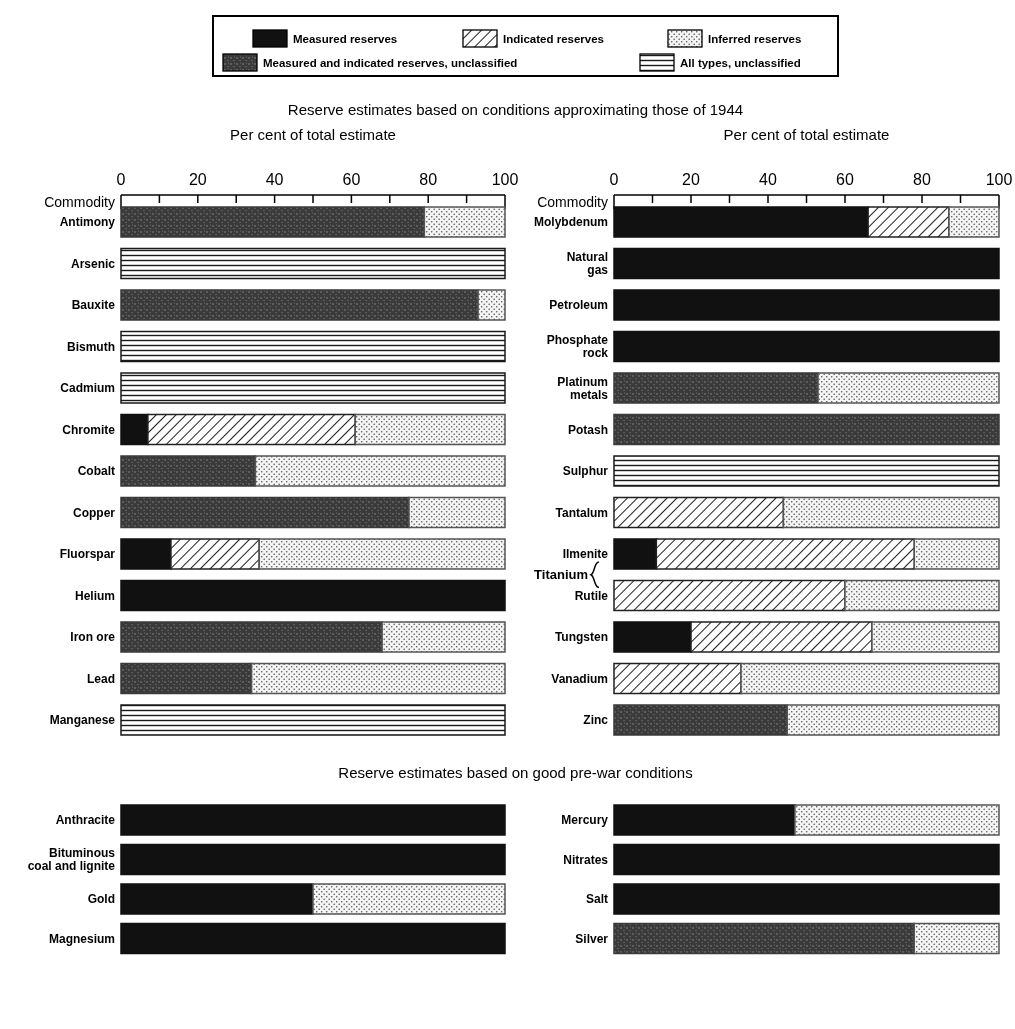 This screenshot has width=1015, height=1029. What do you see at coordinates (554, 39) in the screenshot?
I see `legend-label: Indicated reserves` at bounding box center [554, 39].